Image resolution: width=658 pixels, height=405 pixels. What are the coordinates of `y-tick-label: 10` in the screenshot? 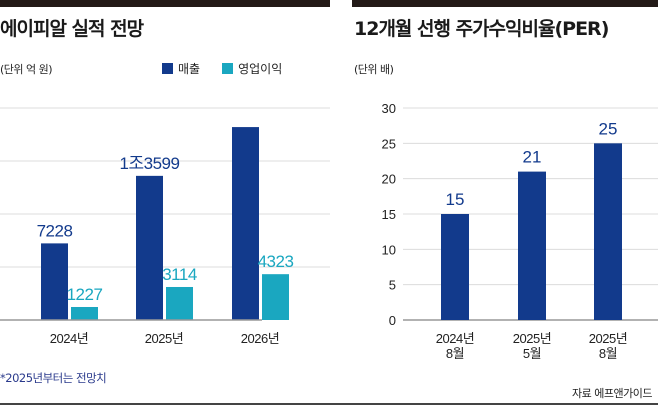 It's located at (389, 249).